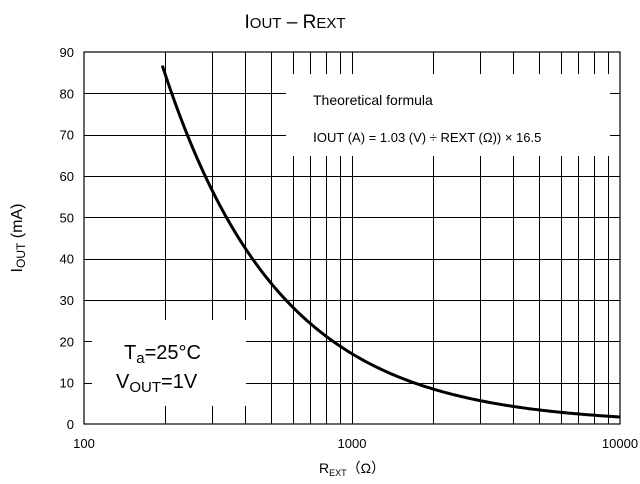  What do you see at coordinates (67, 52) in the screenshot?
I see `y-tick-label: 90` at bounding box center [67, 52].